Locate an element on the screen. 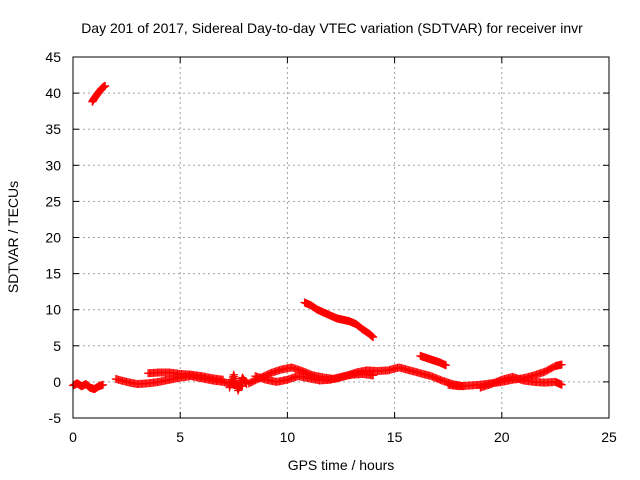  y-tick-label: 0 is located at coordinates (57, 382).